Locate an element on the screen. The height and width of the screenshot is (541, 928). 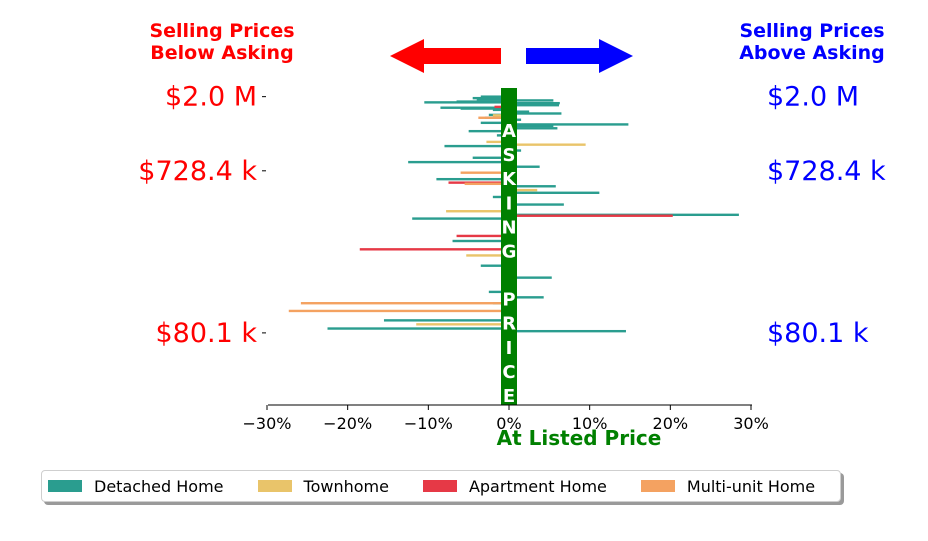
legend-label-multi-unit-home: Multi-unit Home is located at coordinates (751, 486).